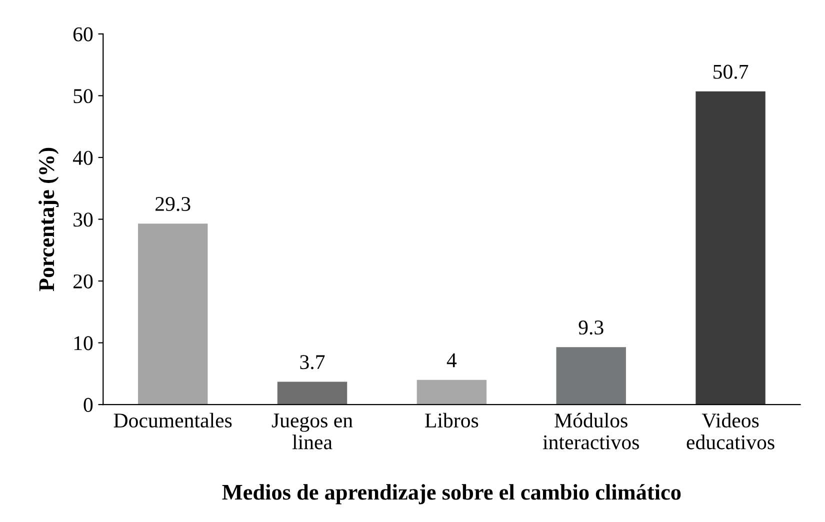 This screenshot has width=825, height=522. What do you see at coordinates (312, 432) in the screenshot?
I see `x-tick-label: Juegos en linea` at bounding box center [312, 432].